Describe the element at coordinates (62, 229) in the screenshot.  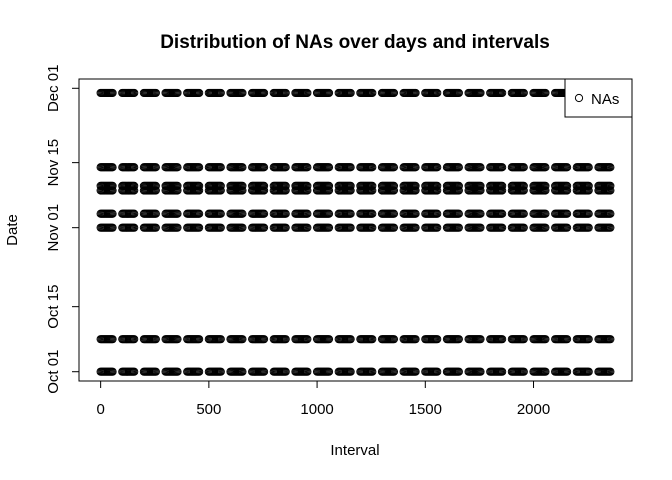
I see `y-axis: Oct 01 Oct 15 Nov 01 Nov 15 Dec 01` at that location.